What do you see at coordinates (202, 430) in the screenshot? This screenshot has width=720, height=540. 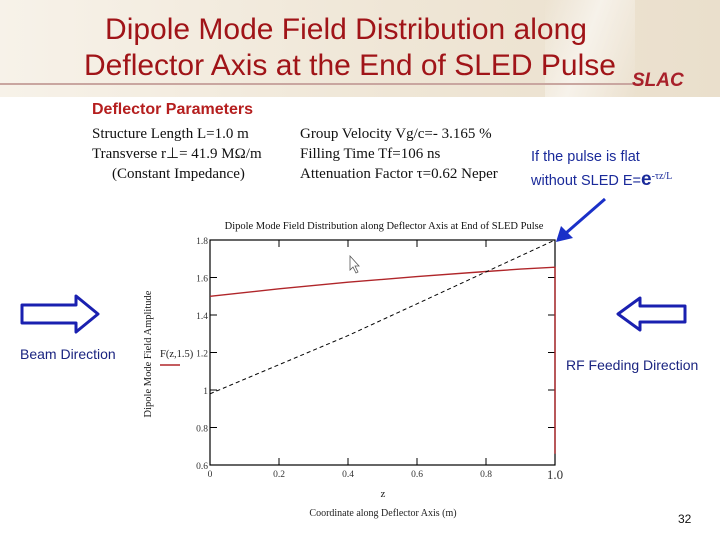 I see `y-tick-label: 0.8` at bounding box center [202, 430].